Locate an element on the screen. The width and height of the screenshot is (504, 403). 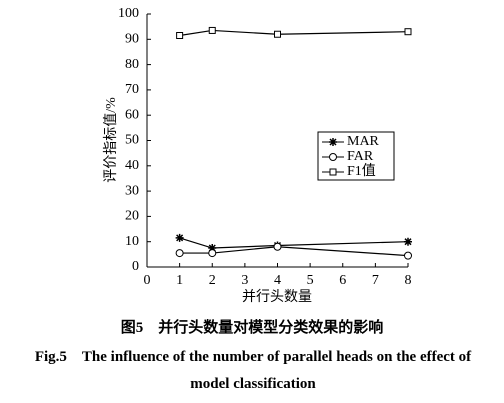
x-axis-label: 并行头数量 is located at coordinates (277, 297).